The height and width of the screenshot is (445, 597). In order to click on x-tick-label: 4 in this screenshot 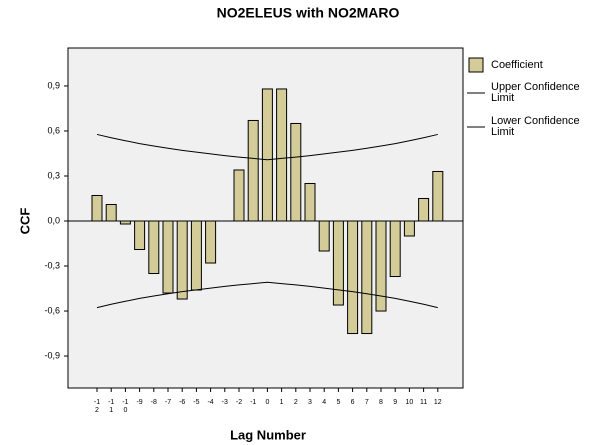, I will do `click(324, 402)`.